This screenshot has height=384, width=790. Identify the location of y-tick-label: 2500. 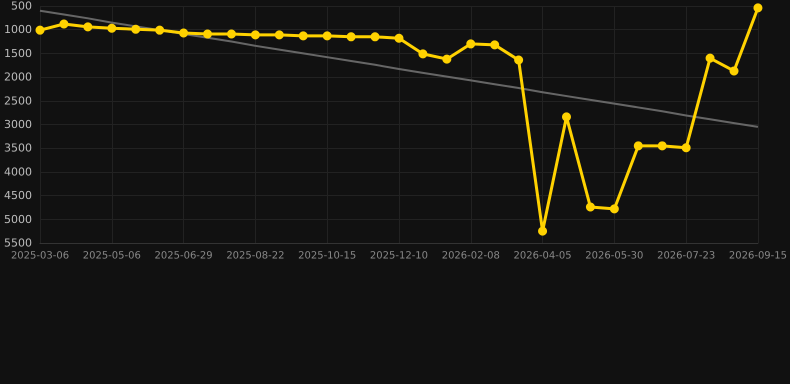
(18, 101).